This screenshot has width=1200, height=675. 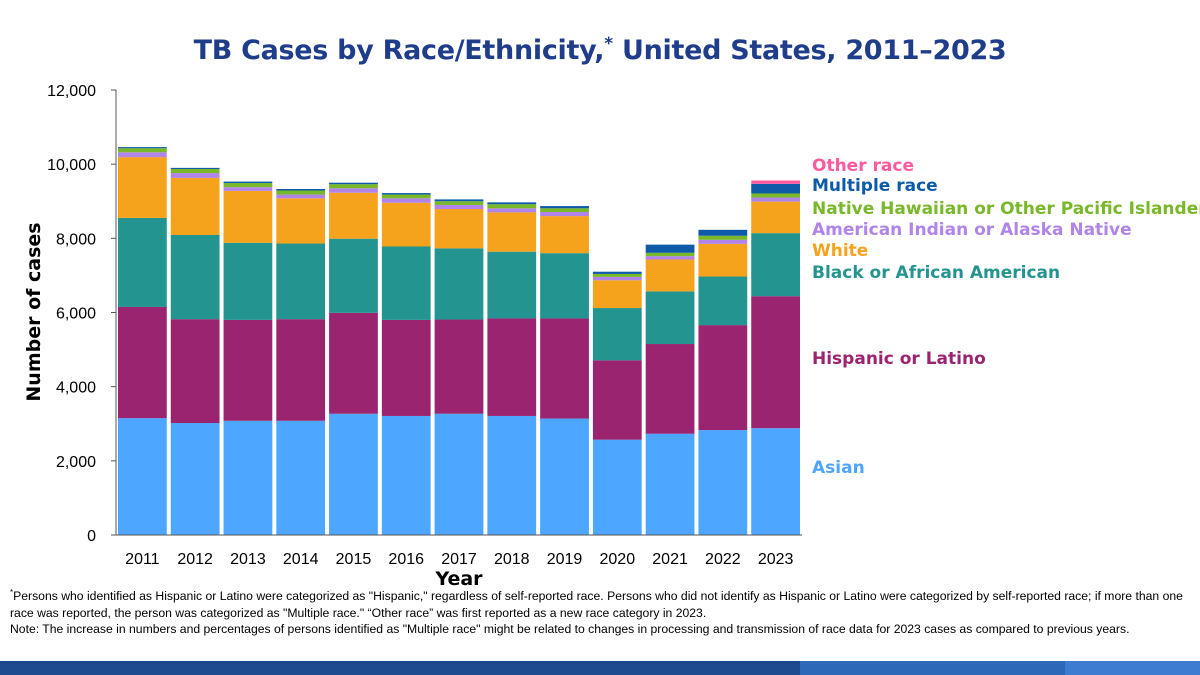 I want to click on bar-segment-2011-asian, so click(x=142, y=476).